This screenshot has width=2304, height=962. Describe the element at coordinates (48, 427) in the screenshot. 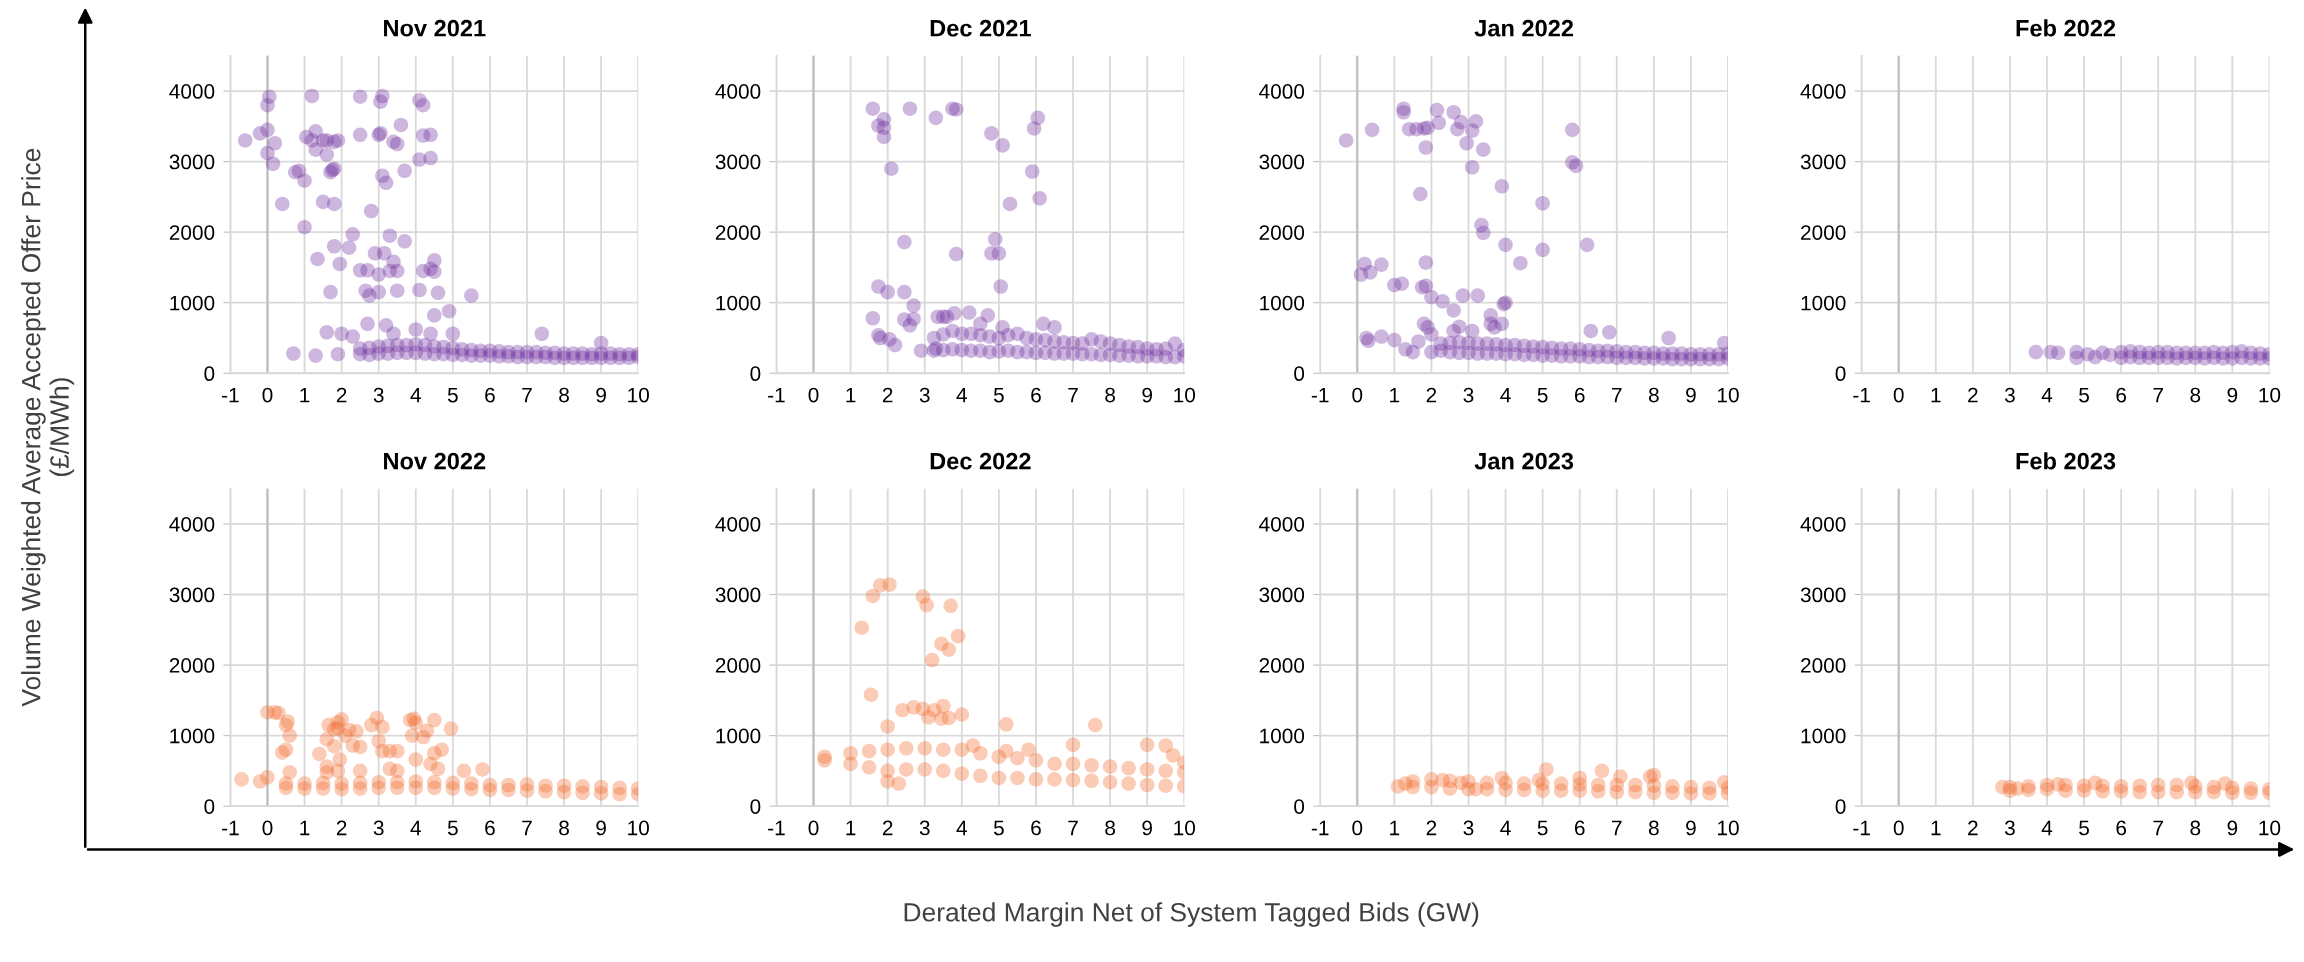

I see `text: Volume Weighted Average Accepted Offer Price (£/MWh)` at that location.